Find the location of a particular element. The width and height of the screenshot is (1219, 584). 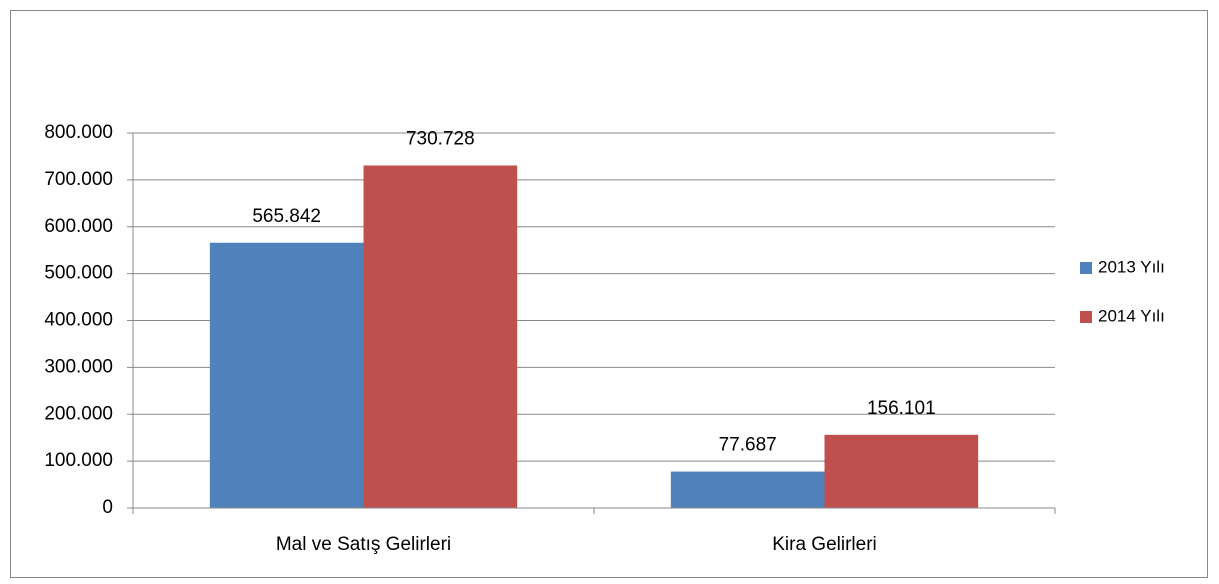

value-label: 77.687 is located at coordinates (748, 445).